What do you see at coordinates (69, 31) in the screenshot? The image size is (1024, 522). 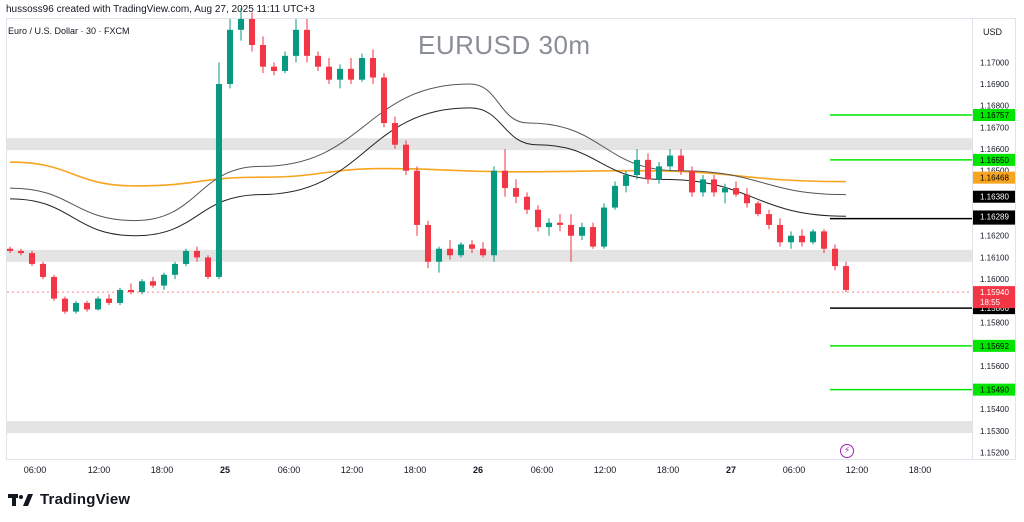 I see `symbol-description: Euro / U.S. Dollar · 30 · FXCM` at bounding box center [69, 31].